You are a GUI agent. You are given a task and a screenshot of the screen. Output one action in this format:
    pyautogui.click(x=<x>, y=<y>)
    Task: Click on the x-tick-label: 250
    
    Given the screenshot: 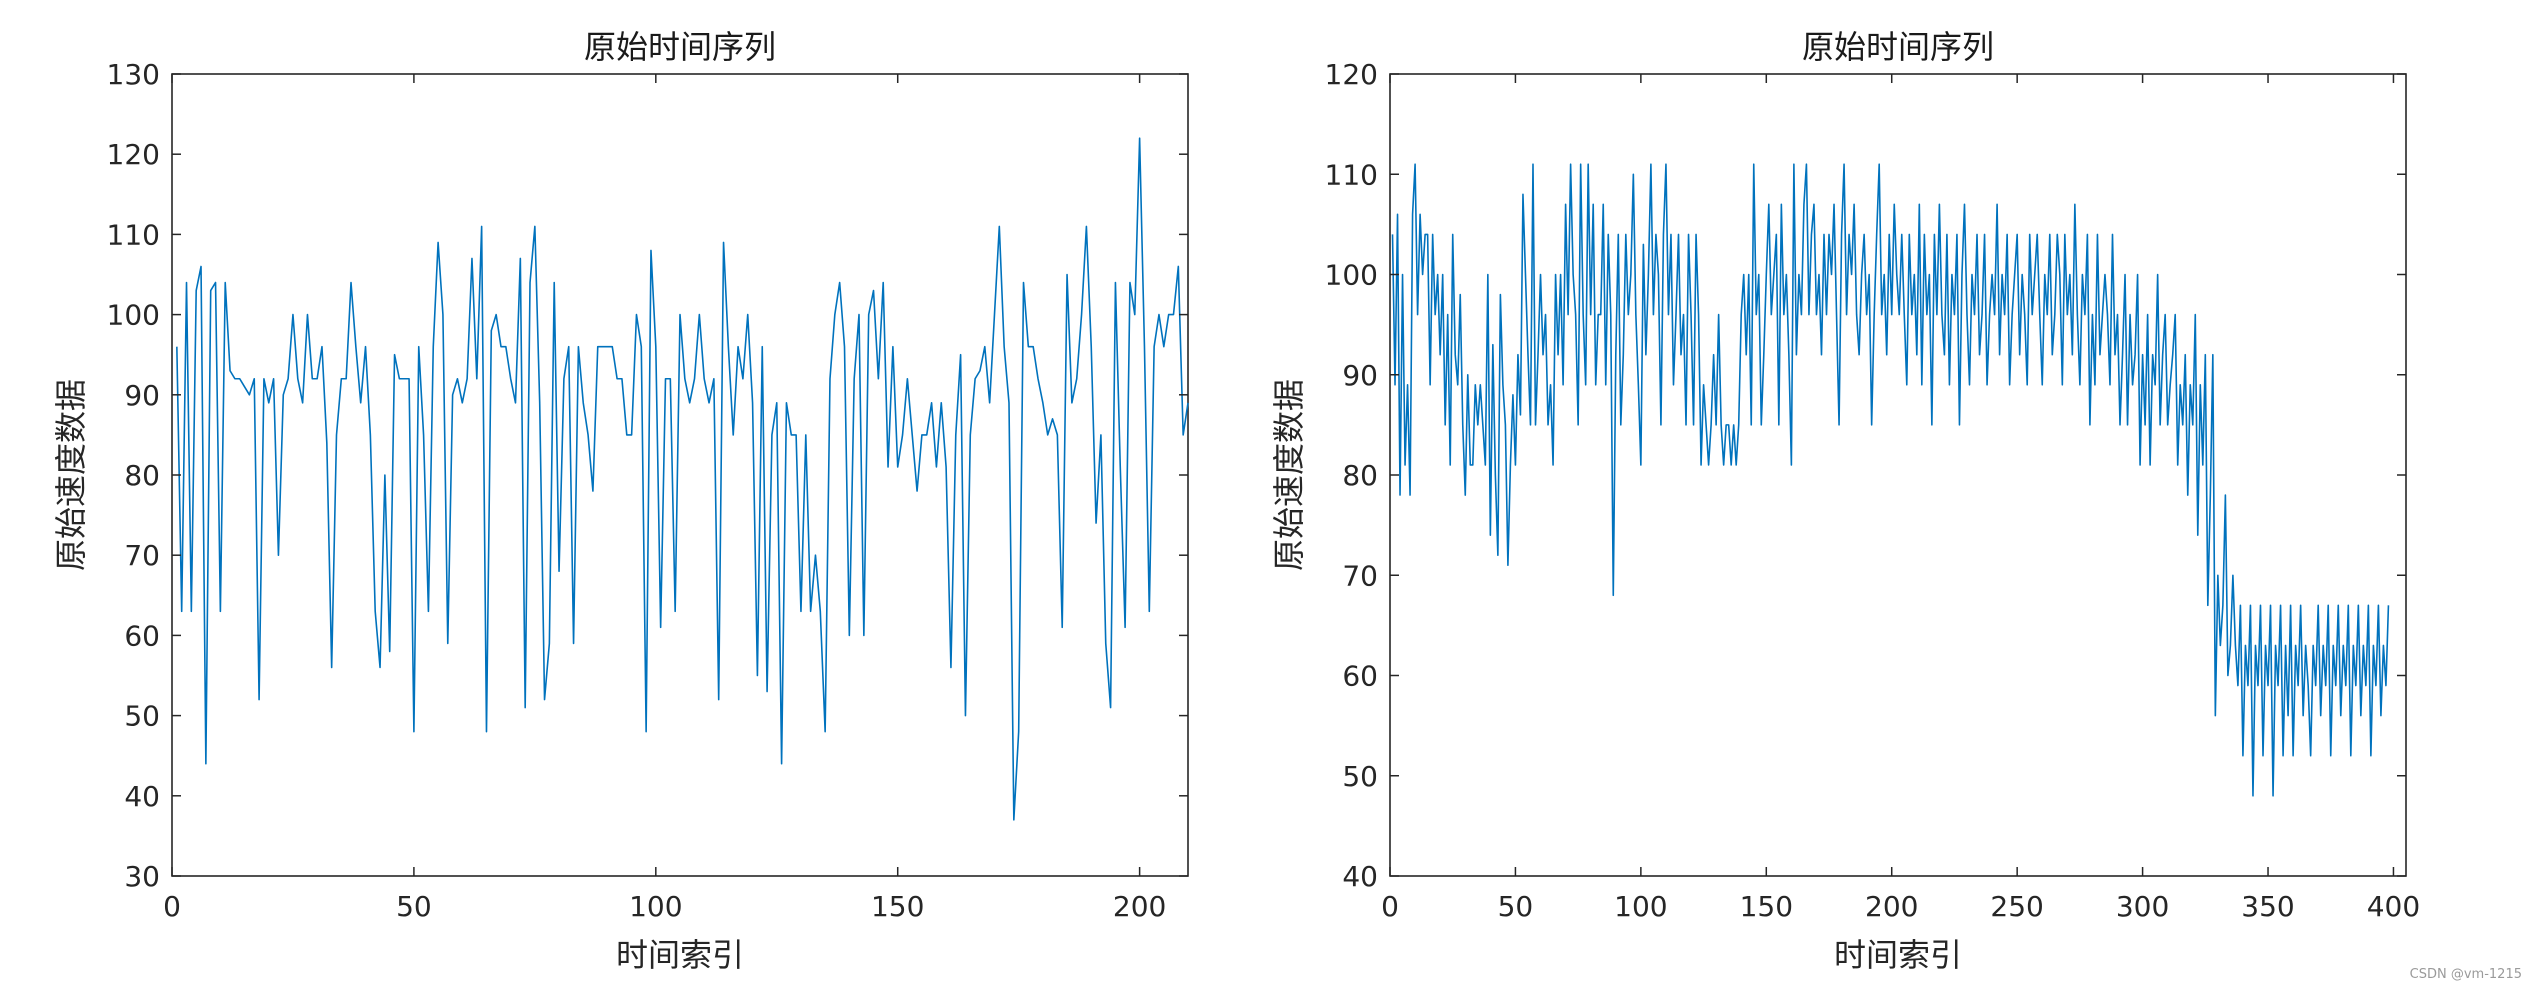 What is the action you would take?
    pyautogui.click(x=2016, y=906)
    